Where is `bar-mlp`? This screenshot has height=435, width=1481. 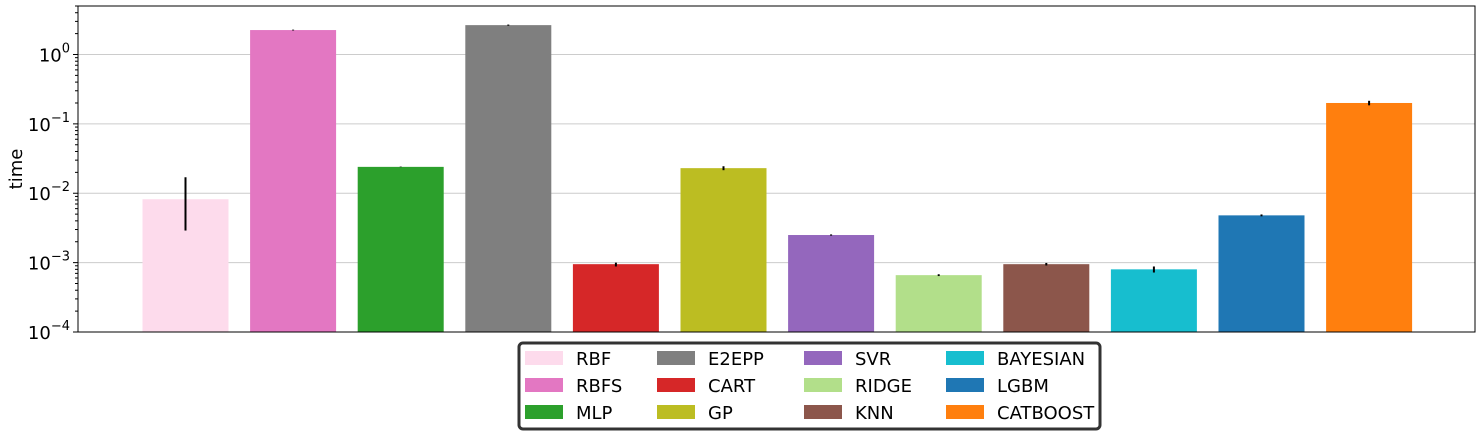
bar-mlp is located at coordinates (400, 249).